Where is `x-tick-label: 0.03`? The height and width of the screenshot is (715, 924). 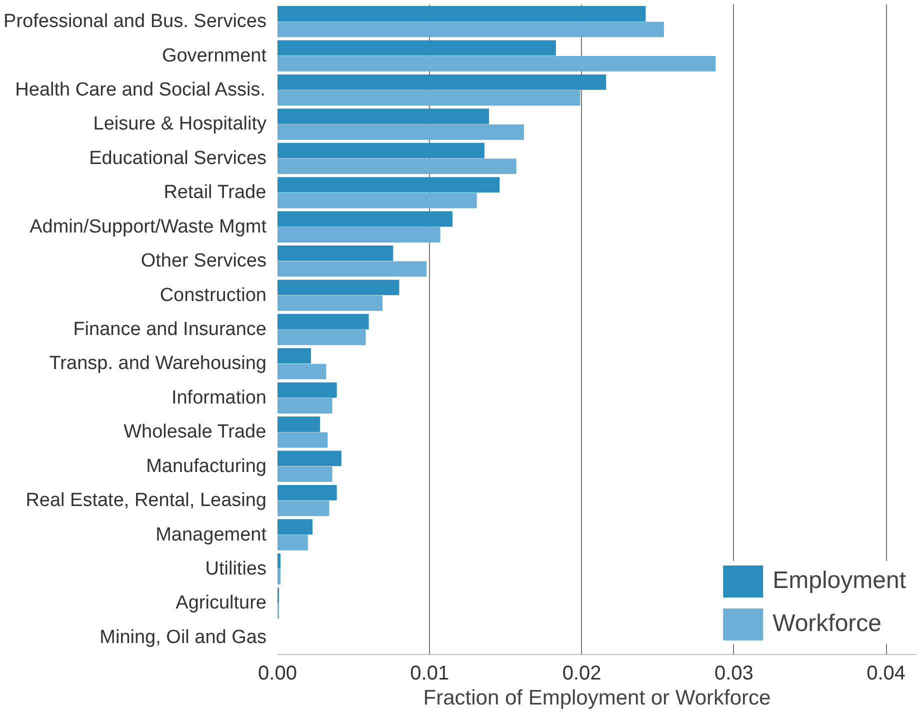
x-tick-label: 0.03 is located at coordinates (734, 673).